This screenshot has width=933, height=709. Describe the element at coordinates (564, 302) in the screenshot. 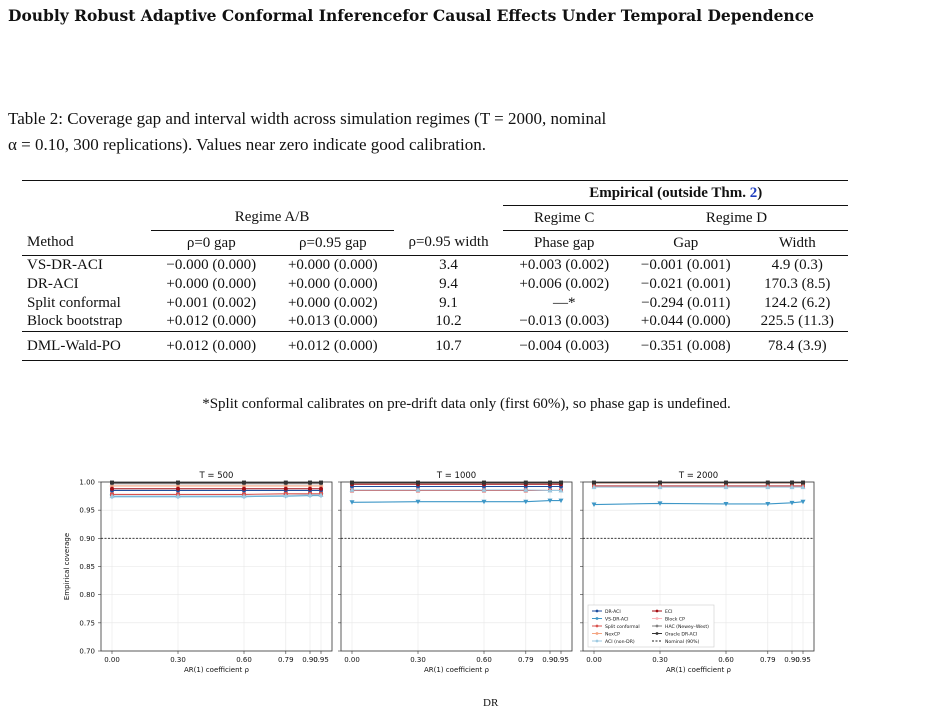

I see `cell: —*` at that location.